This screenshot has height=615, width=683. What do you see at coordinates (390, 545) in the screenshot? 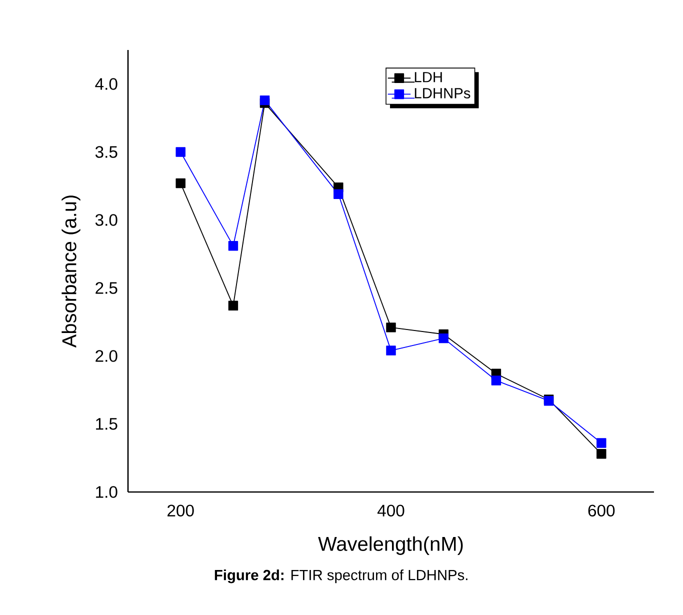
I see `x-axis-title: Wavelength(nM)` at bounding box center [390, 545].